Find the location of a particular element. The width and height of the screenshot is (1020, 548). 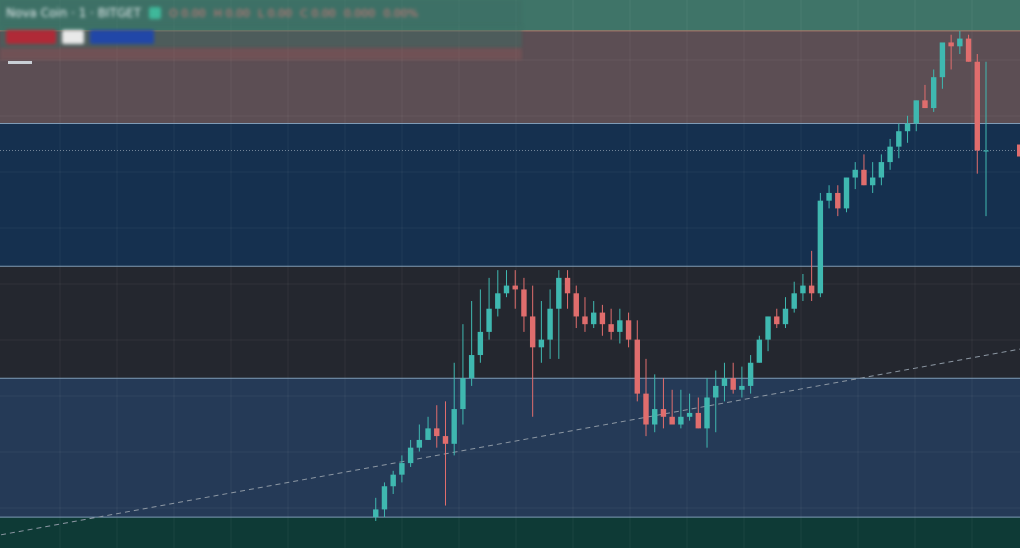

last-price-marker is located at coordinates (1018, 150).